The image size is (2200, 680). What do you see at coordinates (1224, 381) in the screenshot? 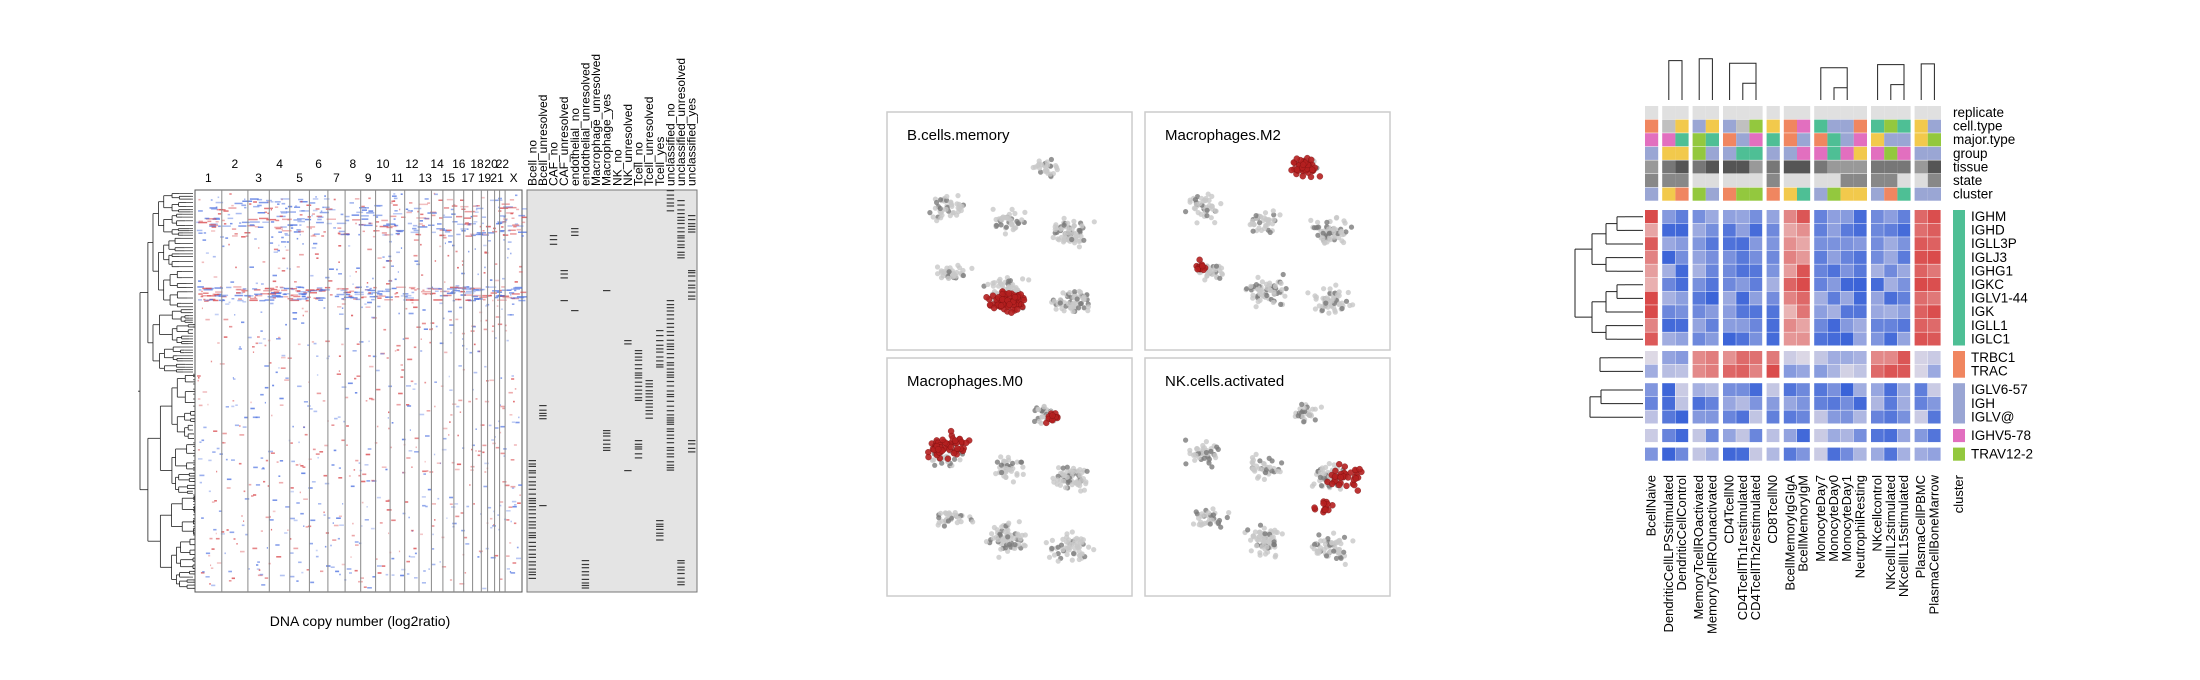
I see `subplot-title: NK.cells.activated` at bounding box center [1224, 381].